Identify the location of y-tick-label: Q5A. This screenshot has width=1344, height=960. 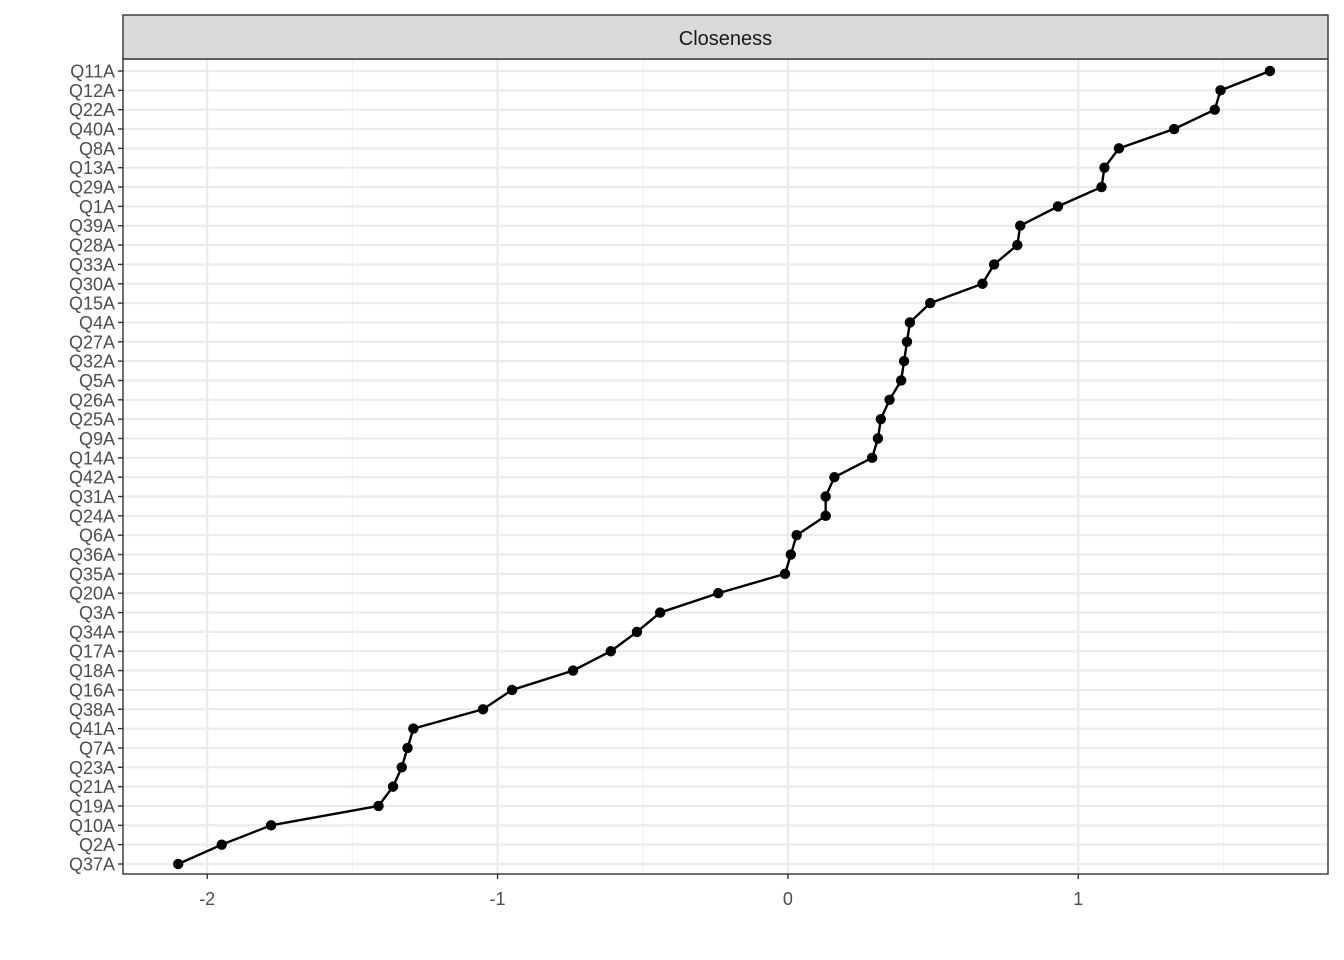
(97, 381).